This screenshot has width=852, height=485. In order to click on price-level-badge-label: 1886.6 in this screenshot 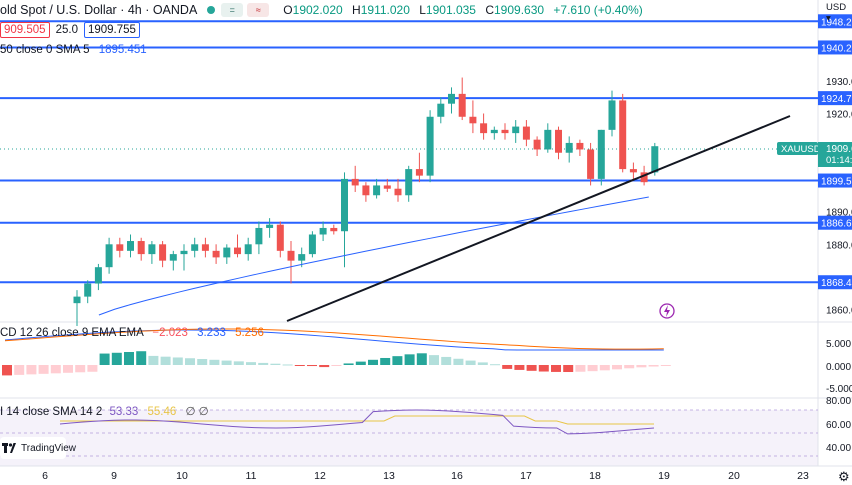, I will do `click(836, 224)`.